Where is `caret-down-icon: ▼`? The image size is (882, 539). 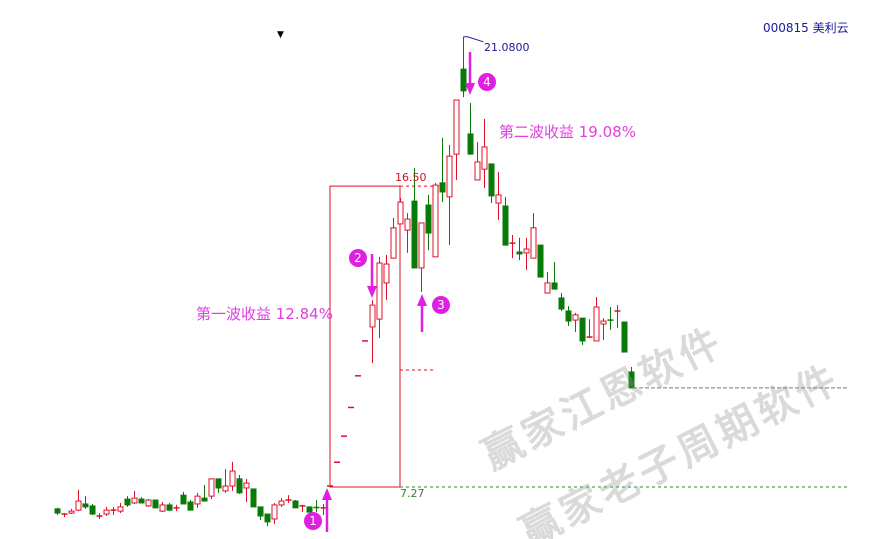 caret-down-icon: ▼ is located at coordinates (280, 35).